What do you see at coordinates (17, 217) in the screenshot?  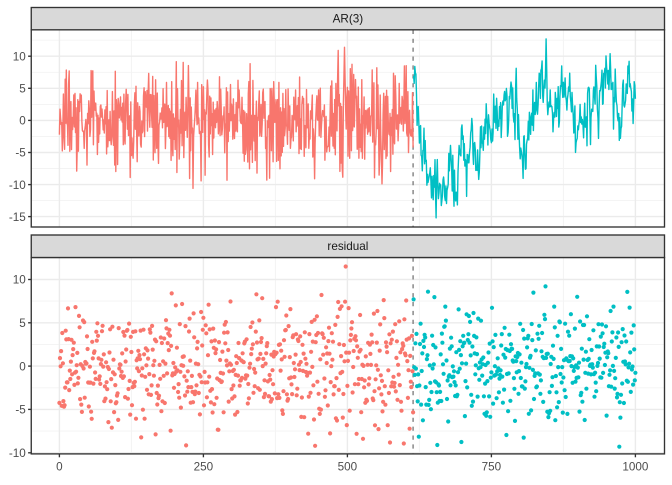 I see `svg-text: -15` at bounding box center [17, 217].